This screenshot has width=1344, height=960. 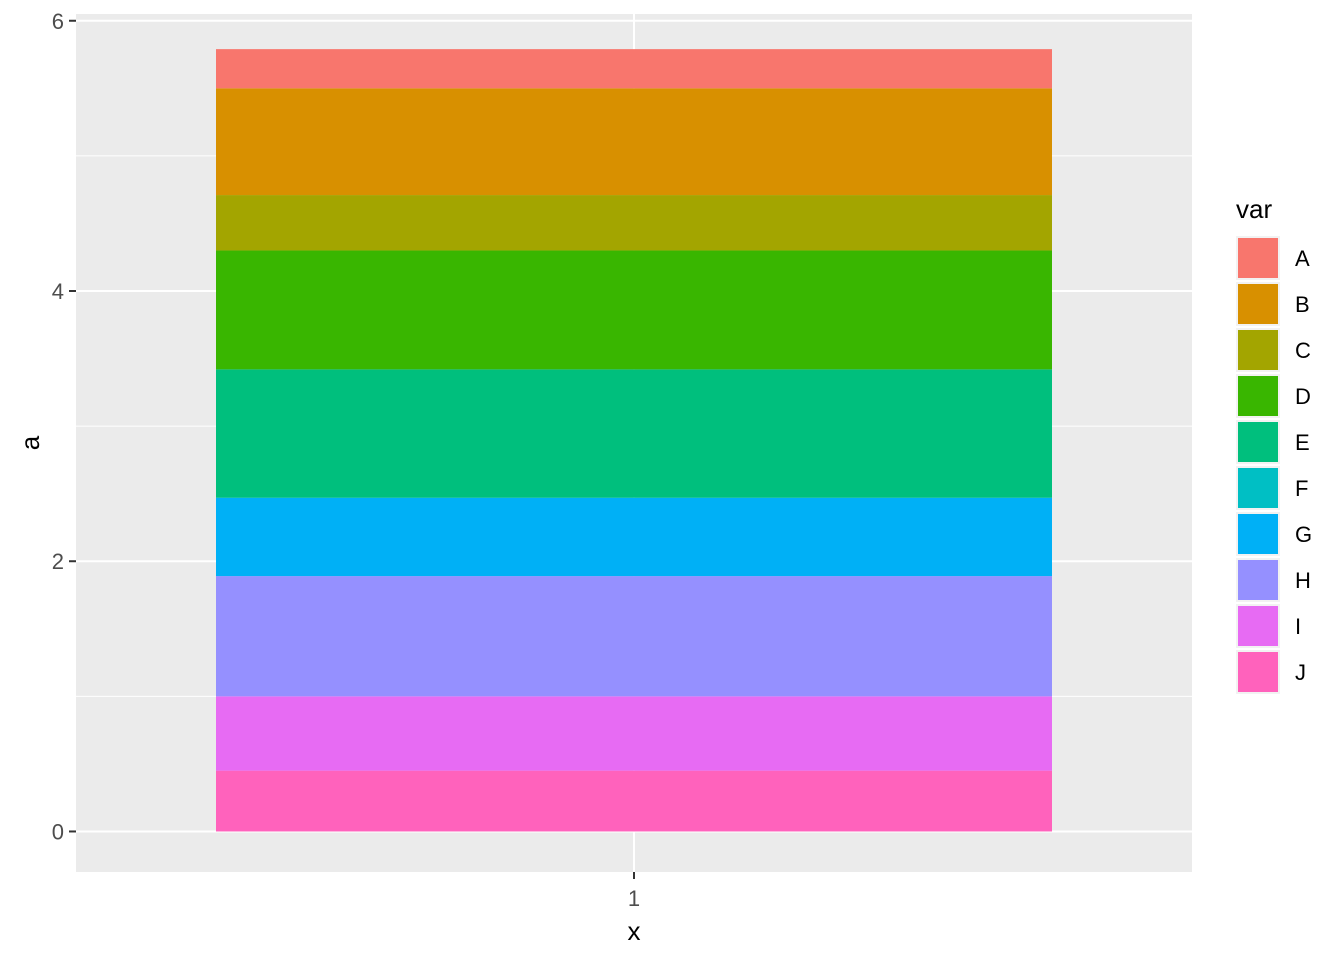 I want to click on bar-segment-c, so click(x=634, y=223).